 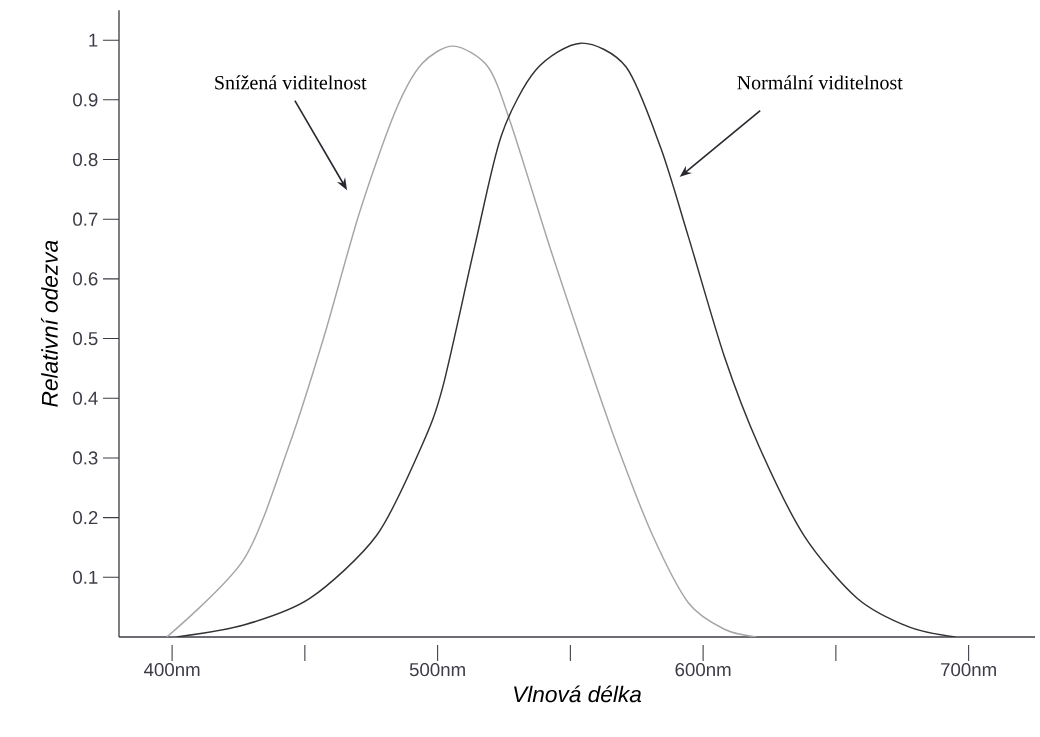 What do you see at coordinates (820, 82) in the screenshot?
I see `annotation: Normální viditelnost` at bounding box center [820, 82].